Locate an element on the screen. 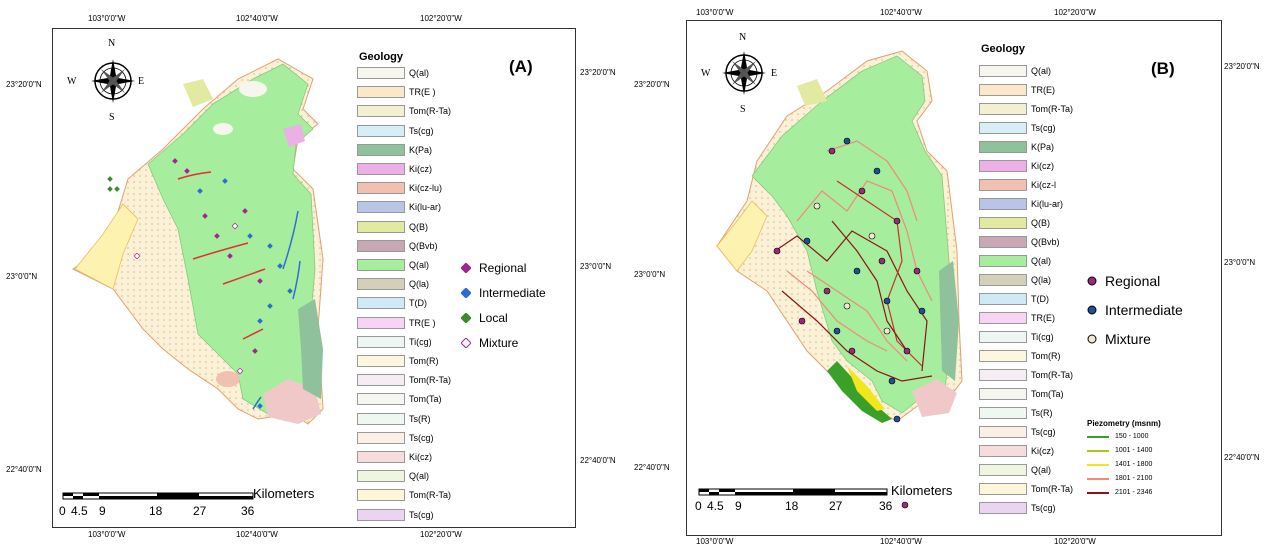 This screenshot has width=1268, height=550. points-legend-row: Intermediate is located at coordinates (503, 293).